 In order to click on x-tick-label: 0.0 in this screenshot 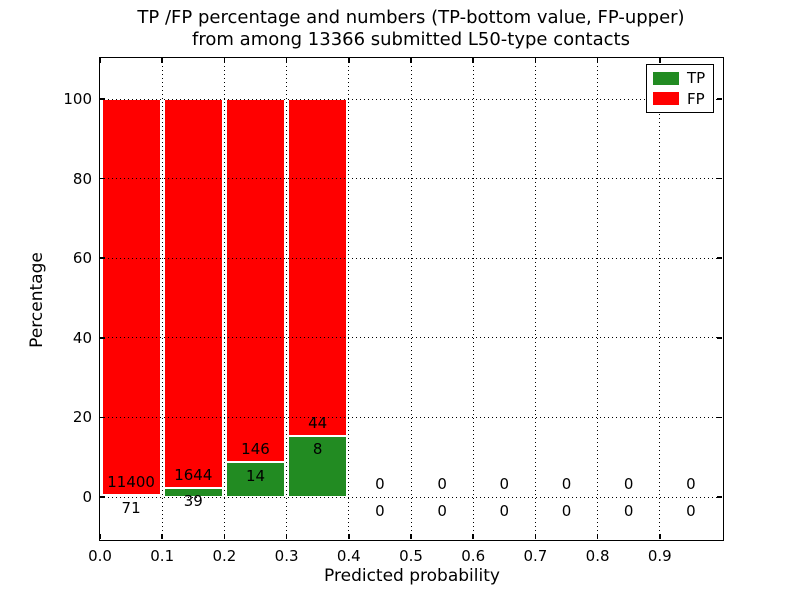, I will do `click(100, 556)`.